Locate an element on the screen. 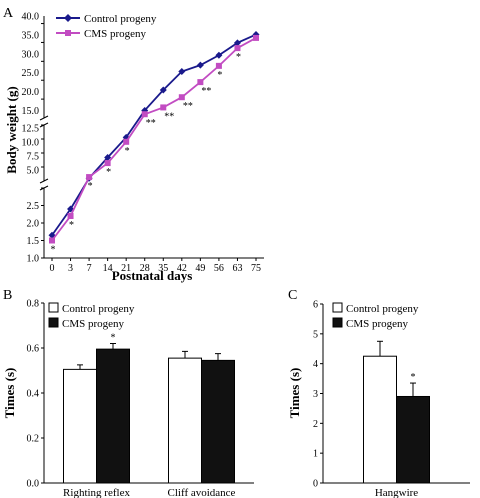 This screenshot has height=498, width=480. x-tick-label: 35 is located at coordinates (163, 268).